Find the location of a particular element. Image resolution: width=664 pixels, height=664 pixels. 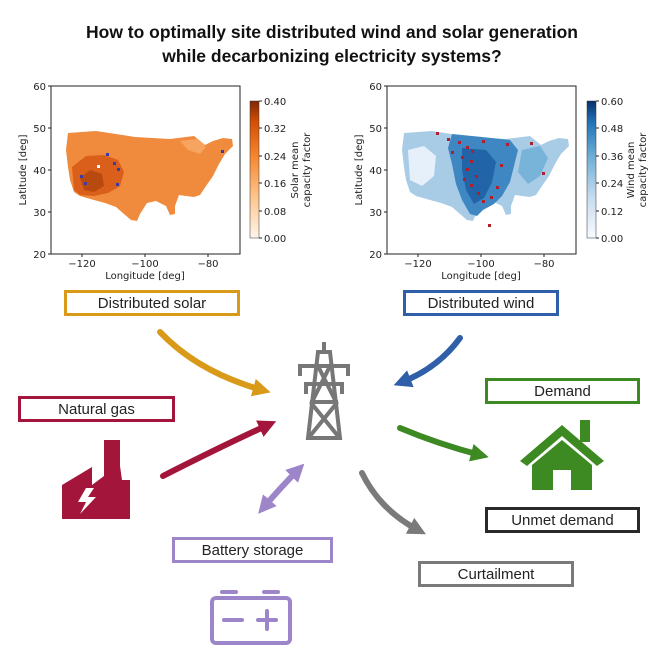

wind-colorbar-ticks: 0.60 0.48 0.36 0.24 0.12 0.00 is located at coordinates (609, 171).